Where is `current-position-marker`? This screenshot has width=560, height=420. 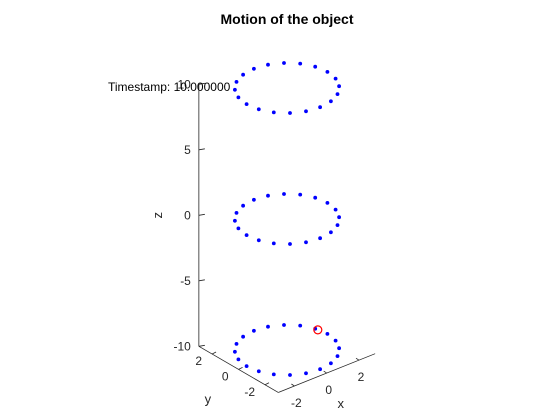
current-position-marker is located at coordinates (318, 330).